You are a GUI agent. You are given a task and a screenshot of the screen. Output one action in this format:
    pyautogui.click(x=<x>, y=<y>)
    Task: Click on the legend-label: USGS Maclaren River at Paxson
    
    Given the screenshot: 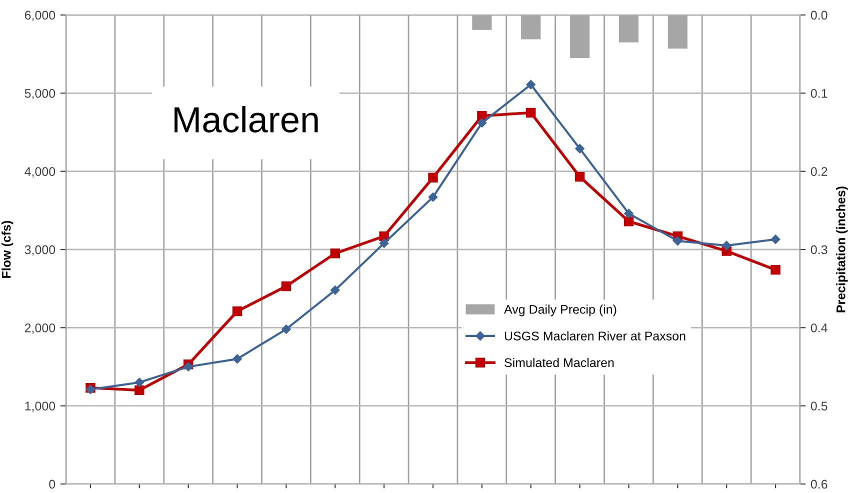 What is the action you would take?
    pyautogui.click(x=595, y=335)
    